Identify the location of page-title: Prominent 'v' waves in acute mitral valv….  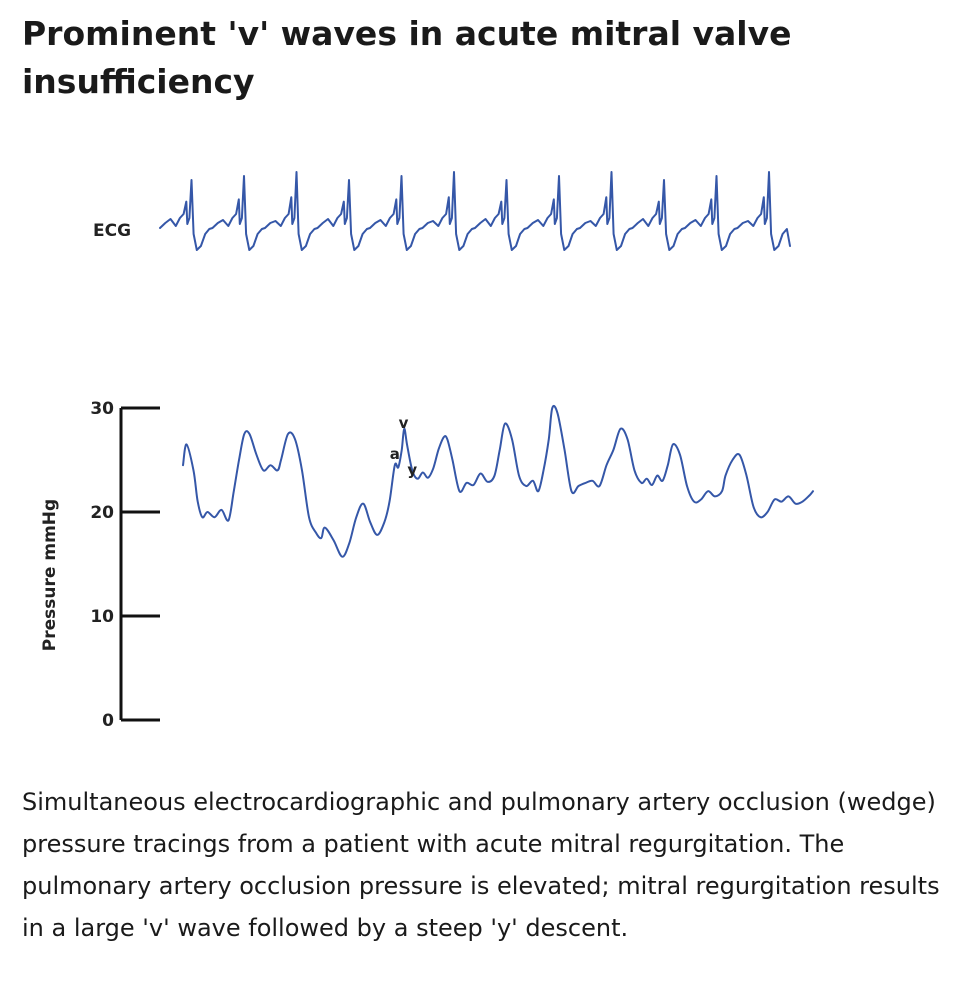
(407, 57).